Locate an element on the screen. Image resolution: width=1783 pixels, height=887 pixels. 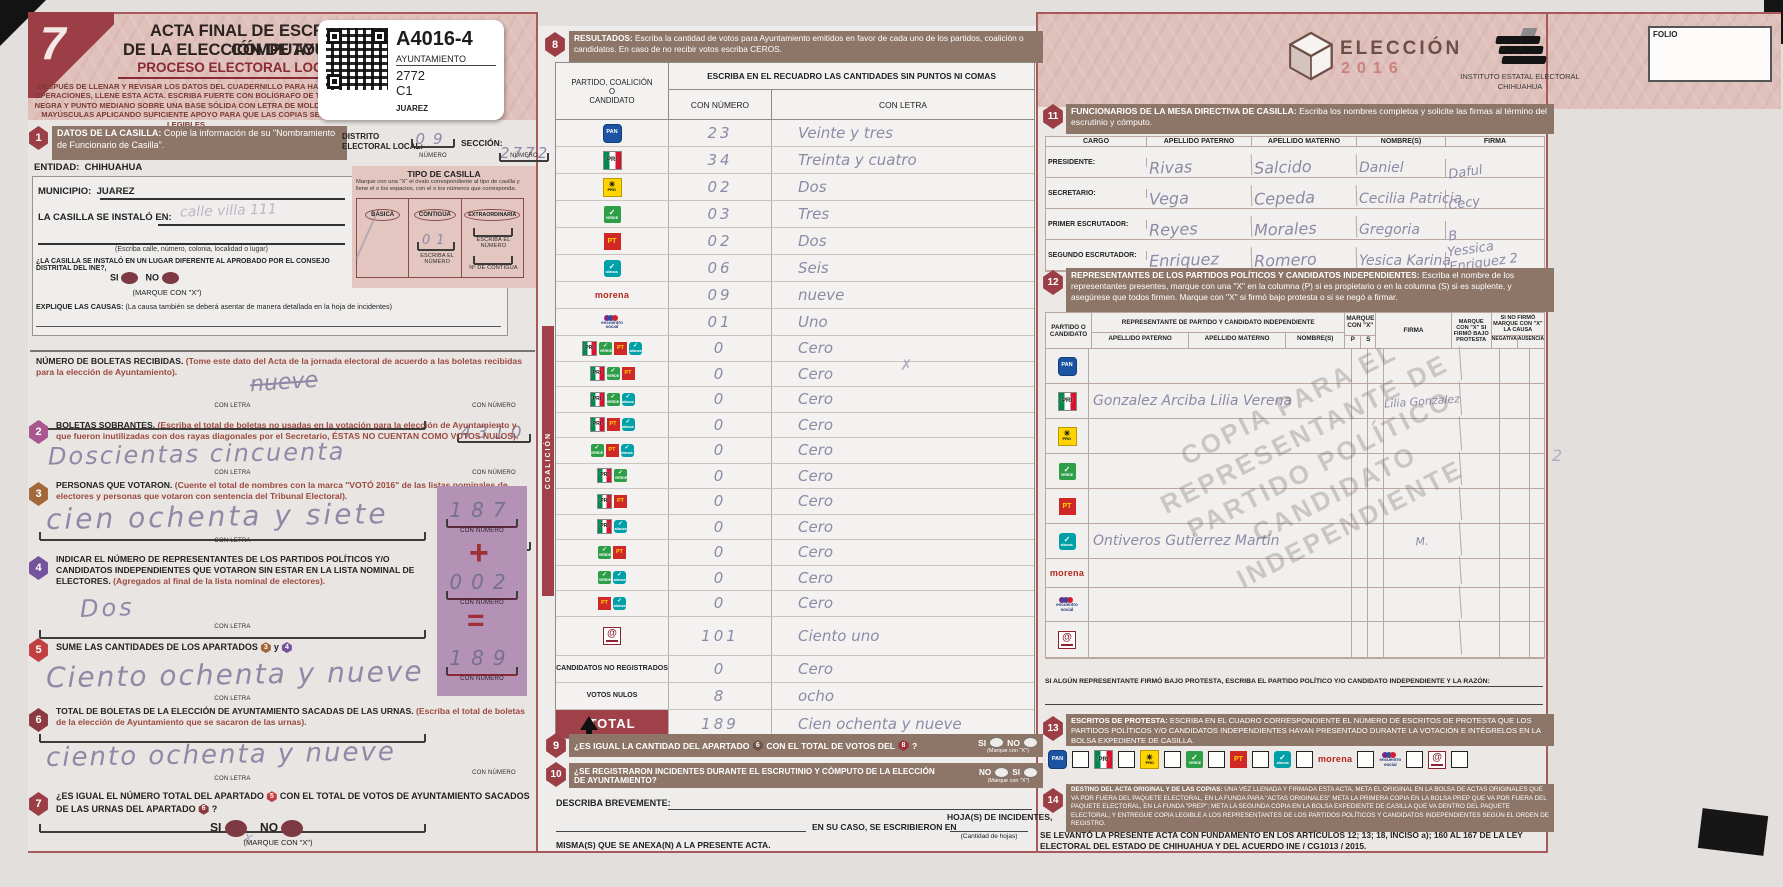
prd-sun-icon: ☀ is located at coordinates (1149, 757).